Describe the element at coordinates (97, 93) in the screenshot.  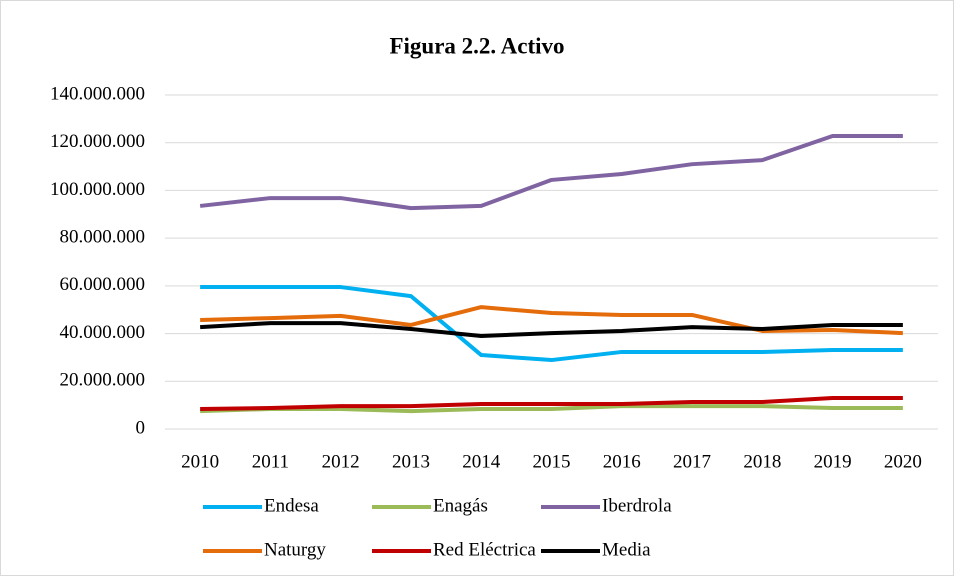
I see `y-tick-label: 140.000.000` at that location.